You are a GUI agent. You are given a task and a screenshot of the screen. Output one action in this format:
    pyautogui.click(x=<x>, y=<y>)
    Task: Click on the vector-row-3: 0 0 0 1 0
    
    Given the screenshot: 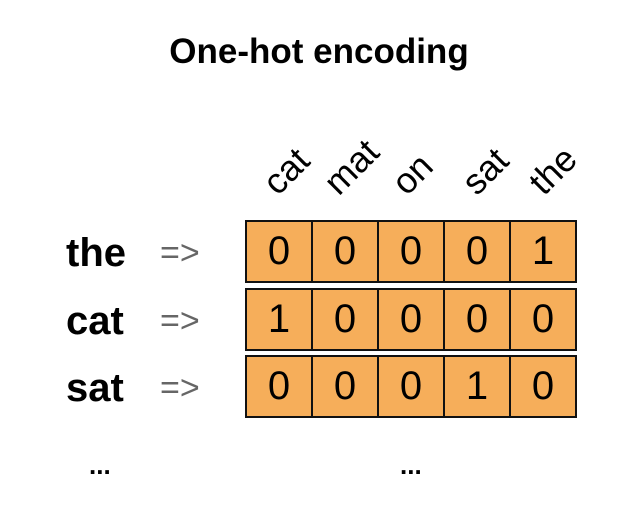 What is the action you would take?
    pyautogui.click(x=411, y=386)
    